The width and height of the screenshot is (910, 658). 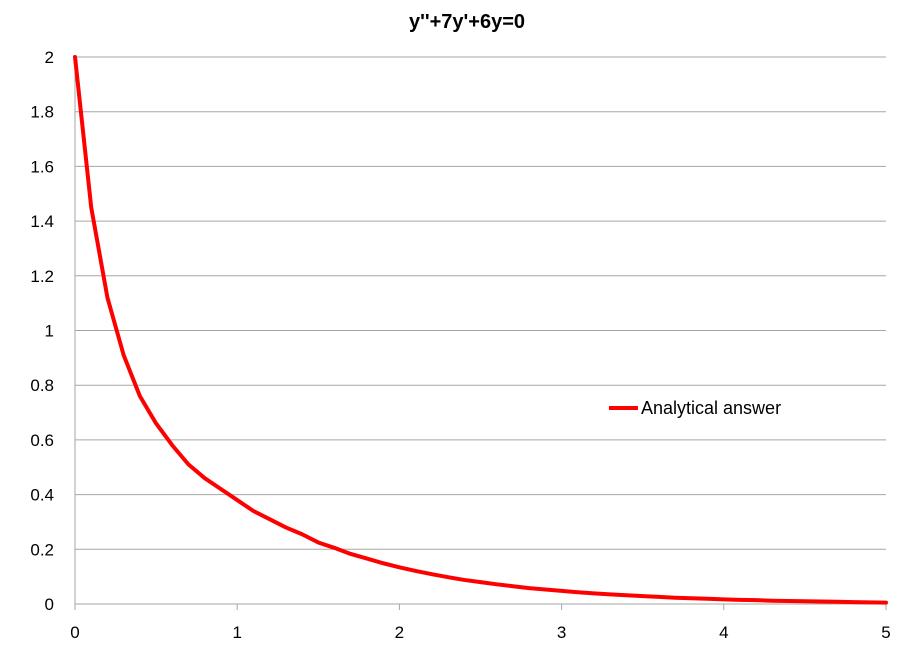 What do you see at coordinates (49, 57) in the screenshot?
I see `y-tick-label: 2` at bounding box center [49, 57].